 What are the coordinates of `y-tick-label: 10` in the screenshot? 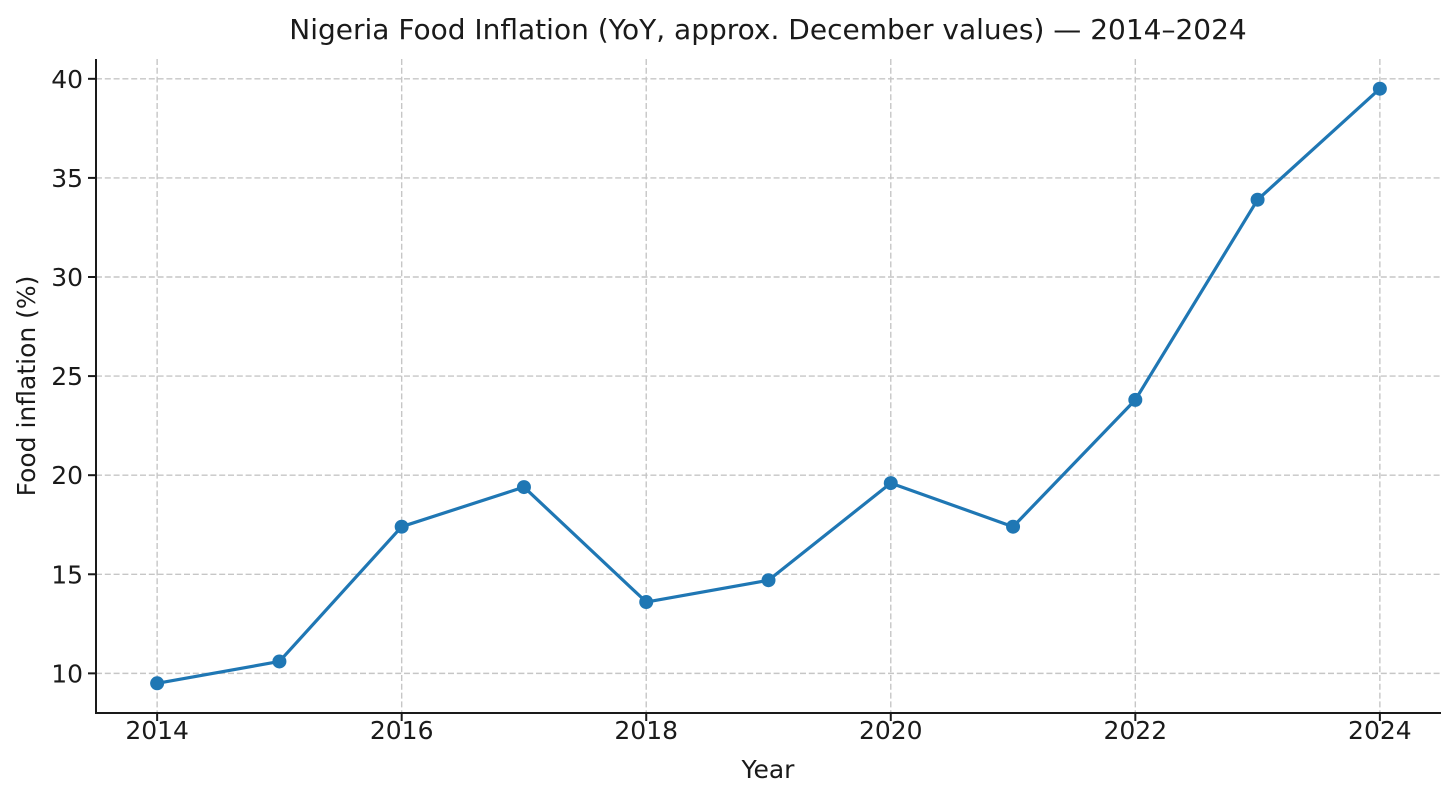 It's located at (67, 673).